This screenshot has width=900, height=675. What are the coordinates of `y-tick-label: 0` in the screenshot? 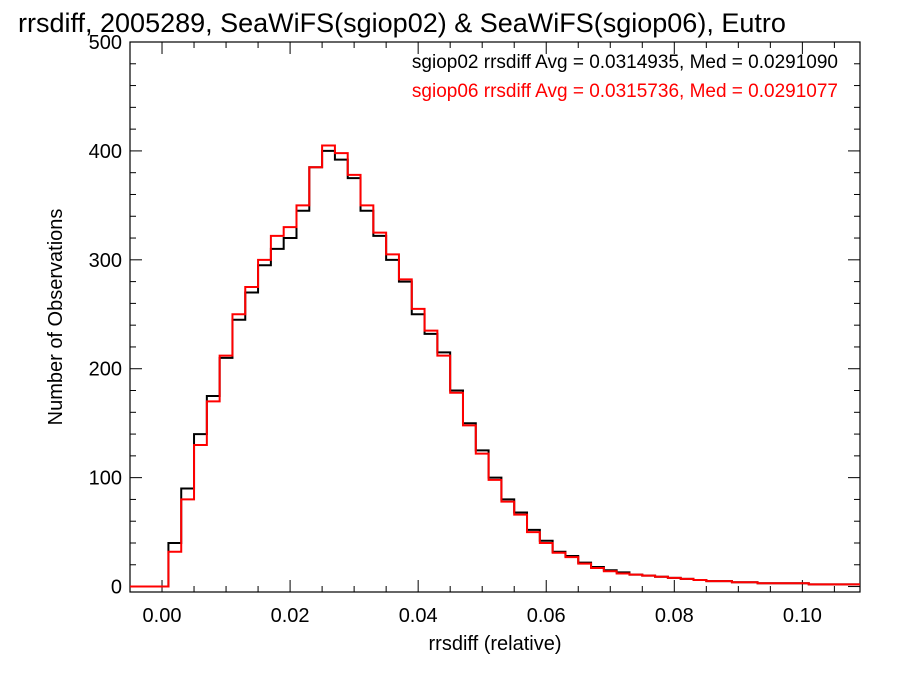 It's located at (116, 588).